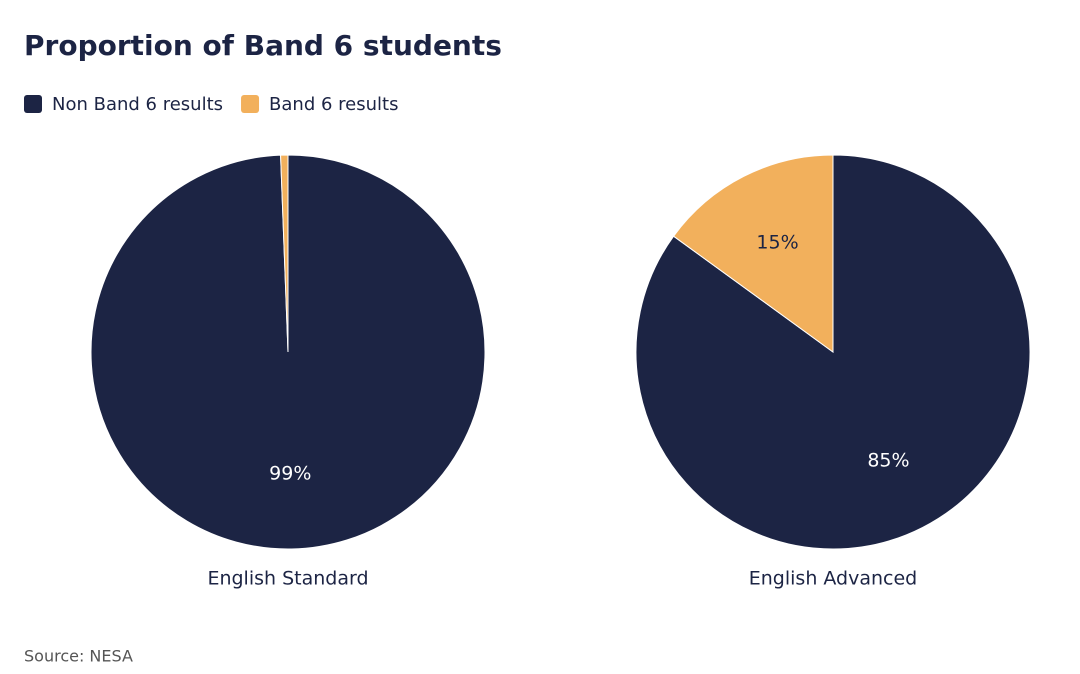  What do you see at coordinates (833, 579) in the screenshot?
I see `pie-title: English Advanced` at bounding box center [833, 579].